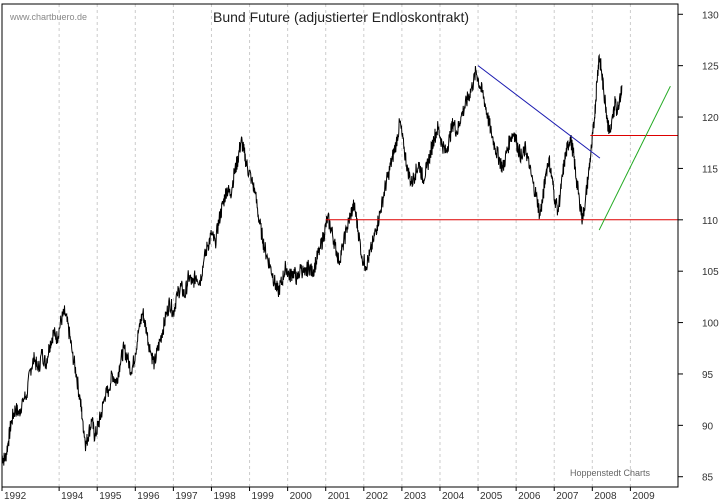  I want to click on x-tick-label: 2001, so click(339, 496).